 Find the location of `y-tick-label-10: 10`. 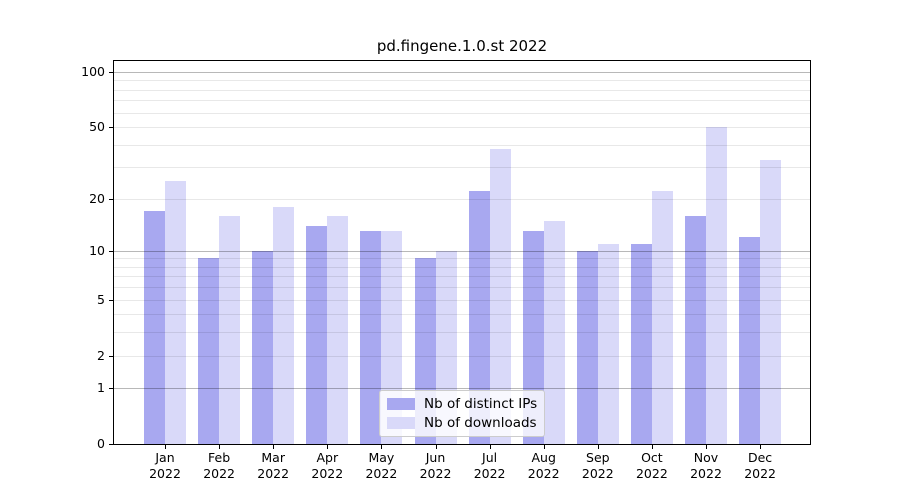

y-tick-label-10: 10 is located at coordinates (97, 250).